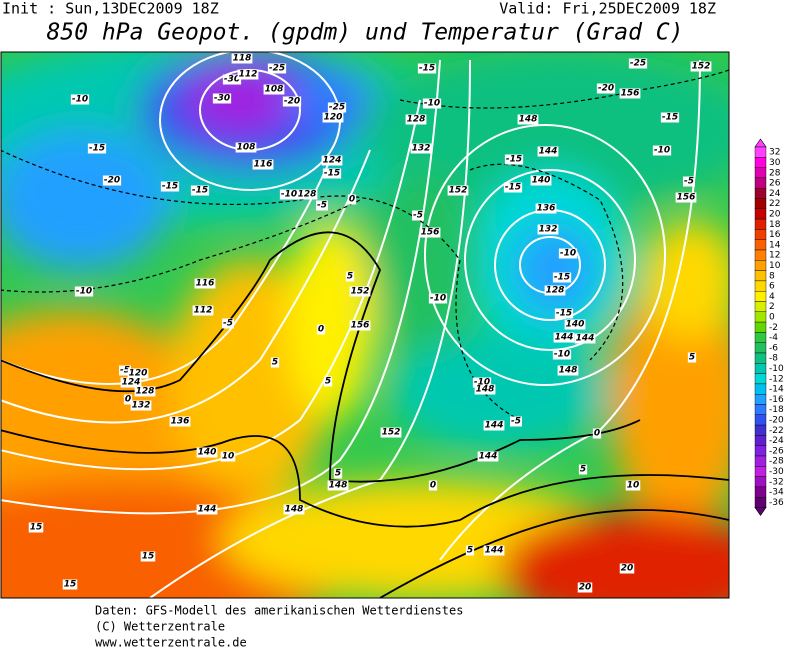  Describe the element at coordinates (607, 9) in the screenshot. I see `valid-time: Valid: Fri,25DEC2009 18Z` at that location.